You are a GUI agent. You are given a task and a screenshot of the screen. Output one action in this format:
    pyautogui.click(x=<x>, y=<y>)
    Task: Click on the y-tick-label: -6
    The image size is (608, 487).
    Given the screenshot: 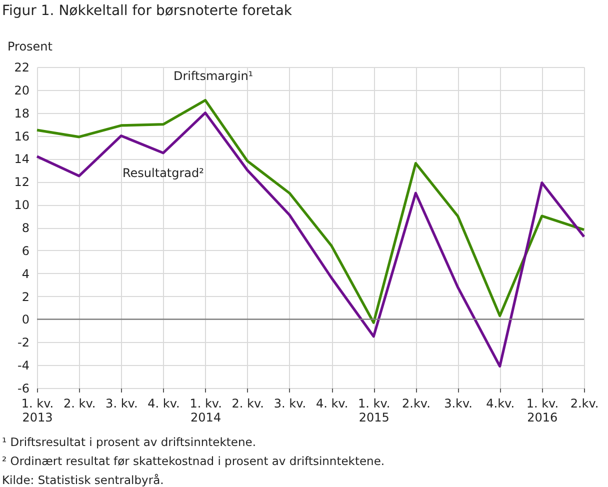 What is the action you would take?
    pyautogui.click(x=24, y=389)
    